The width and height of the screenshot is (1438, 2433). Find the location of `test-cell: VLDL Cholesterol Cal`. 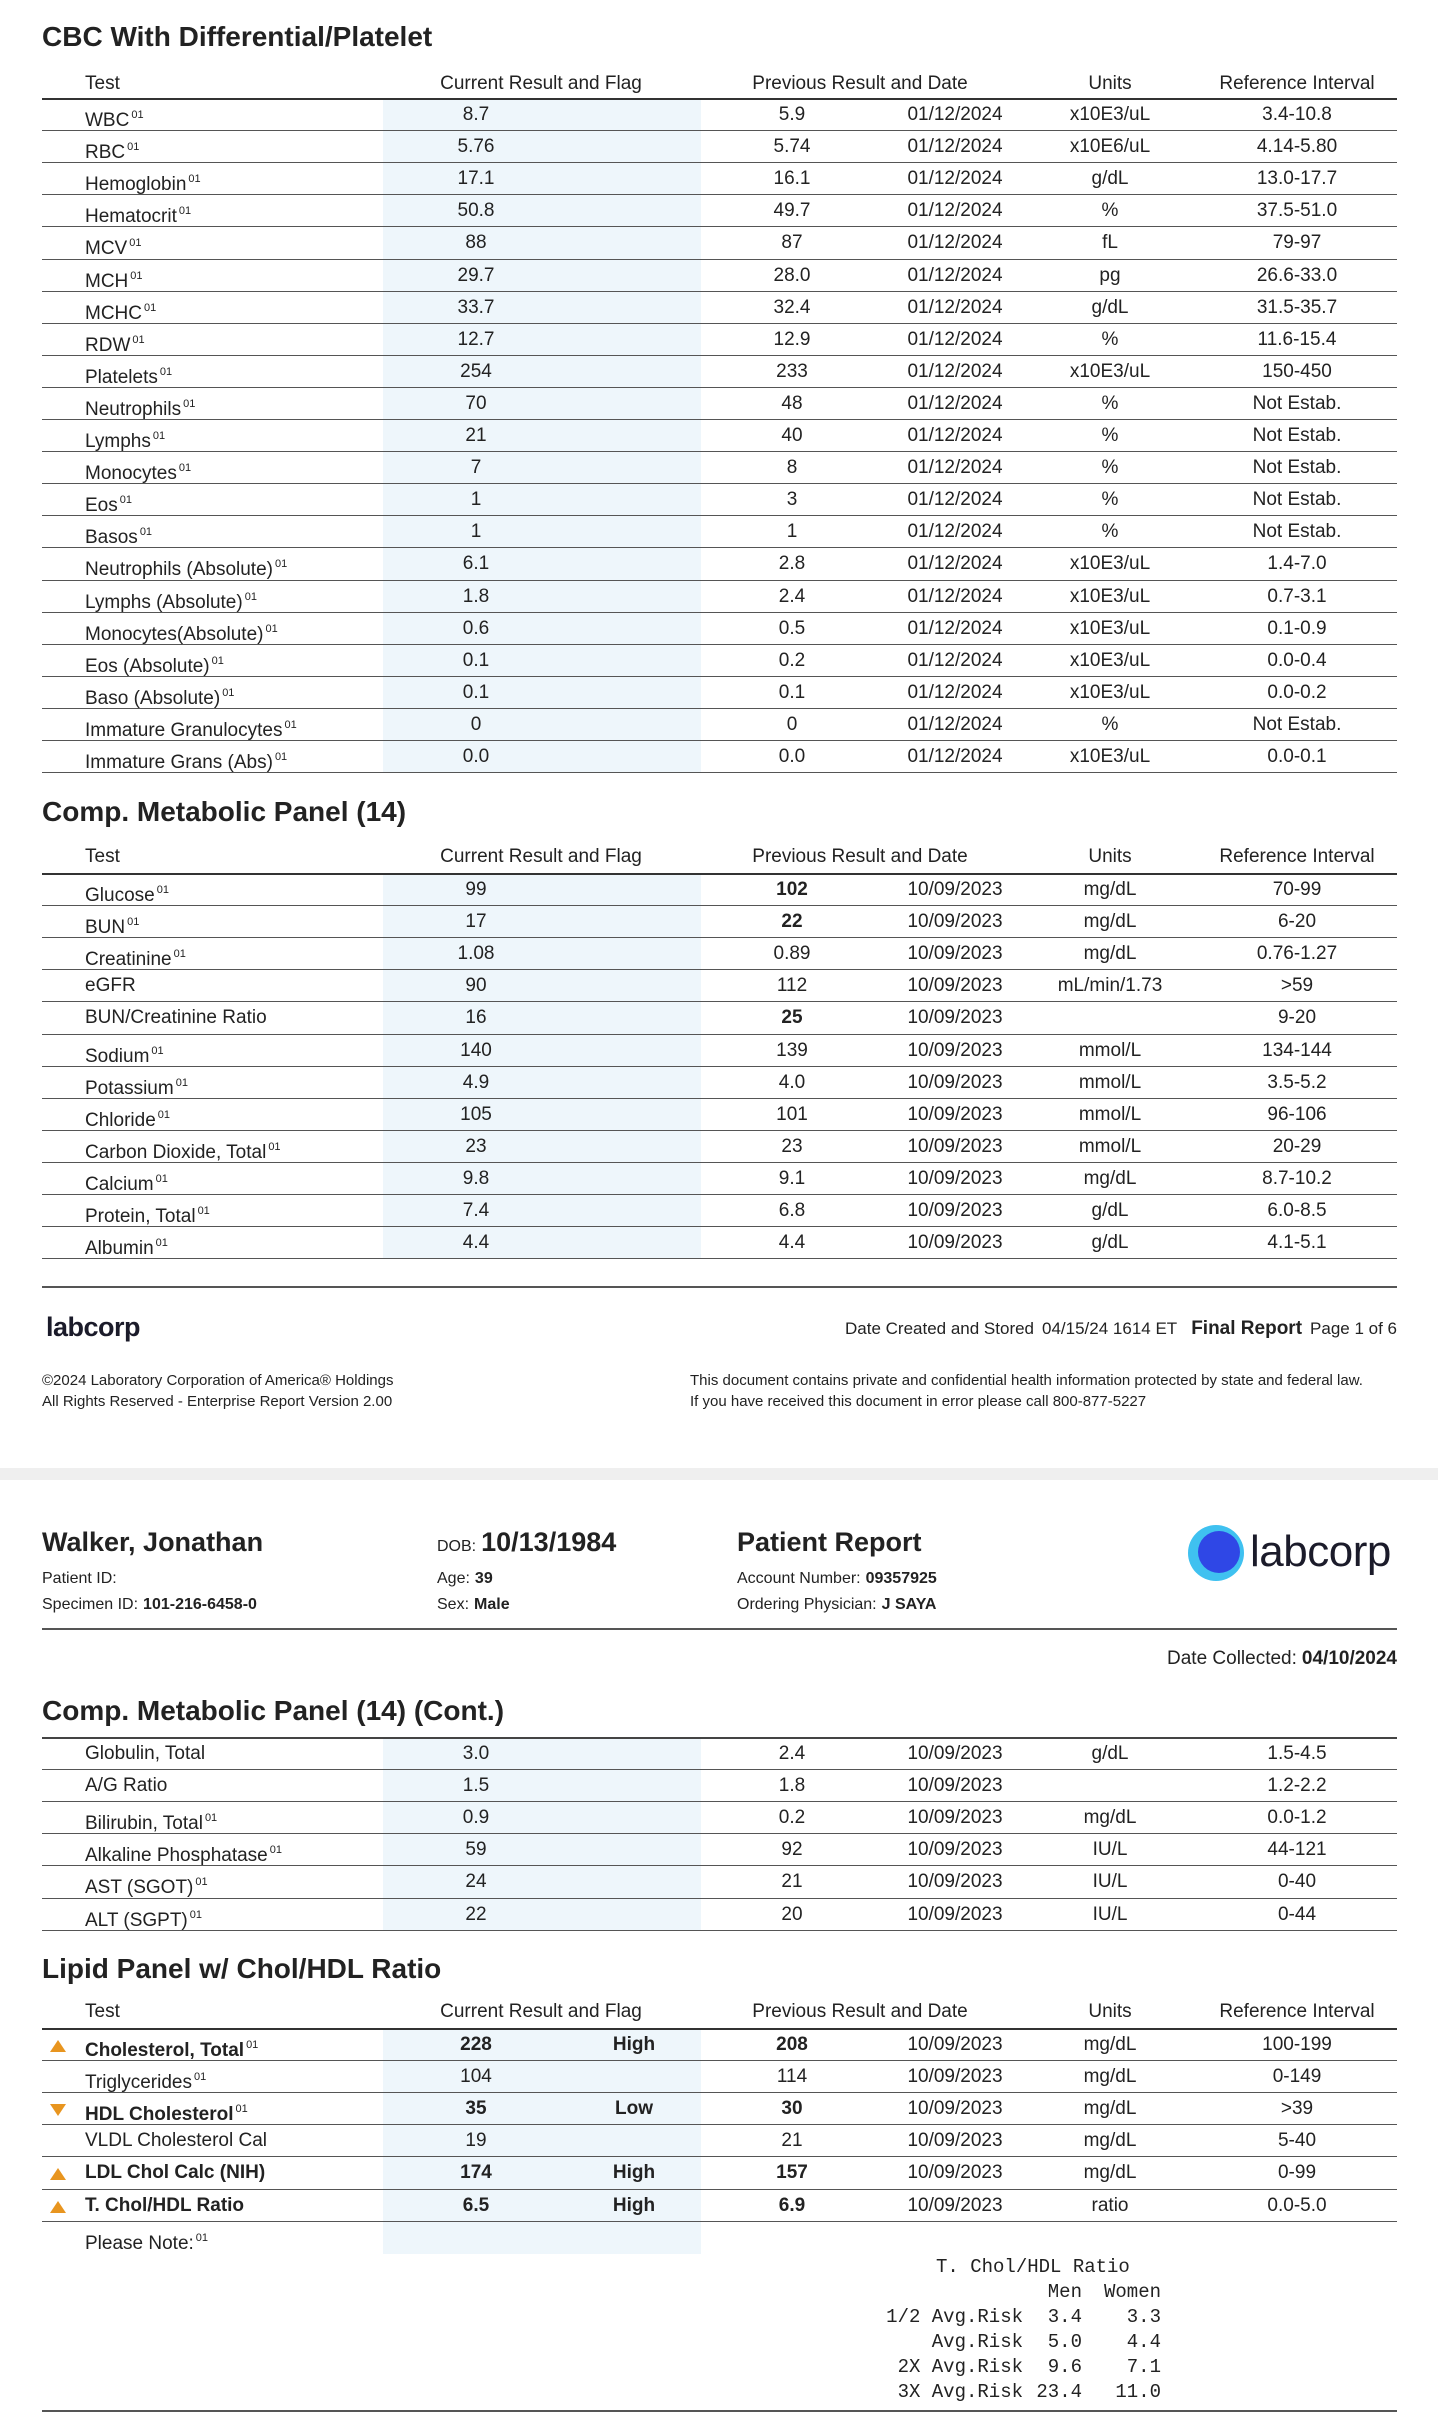

test-cell: VLDL Cholesterol Cal is located at coordinates (176, 2141).